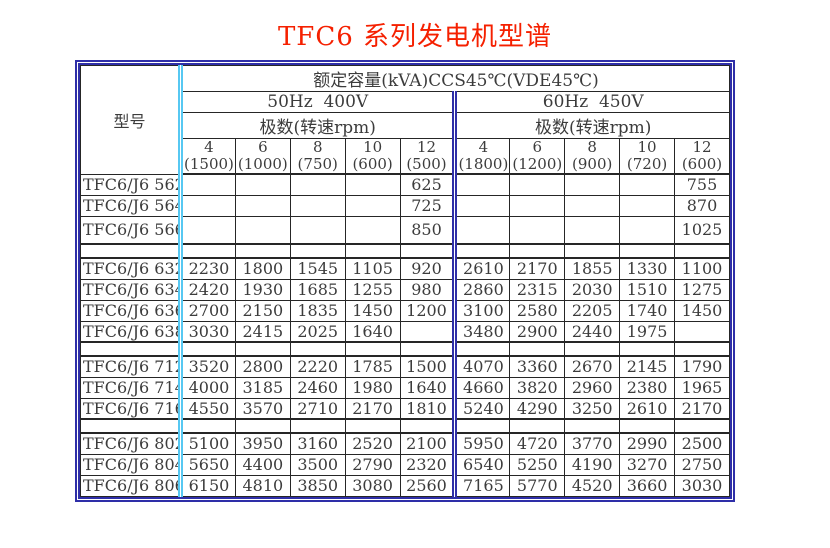 This screenshot has height=548, width=830. I want to click on value-cell: 4000, so click(208, 387).